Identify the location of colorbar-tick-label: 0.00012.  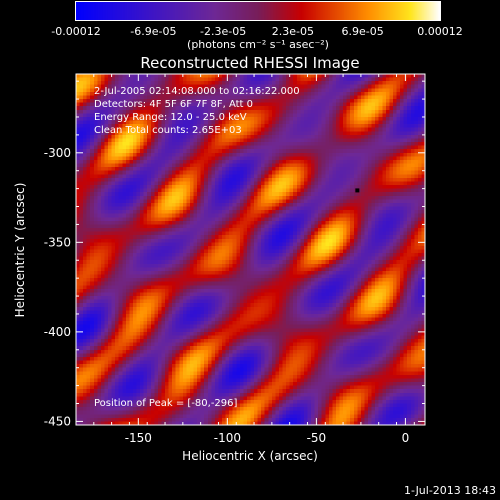
(440, 31).